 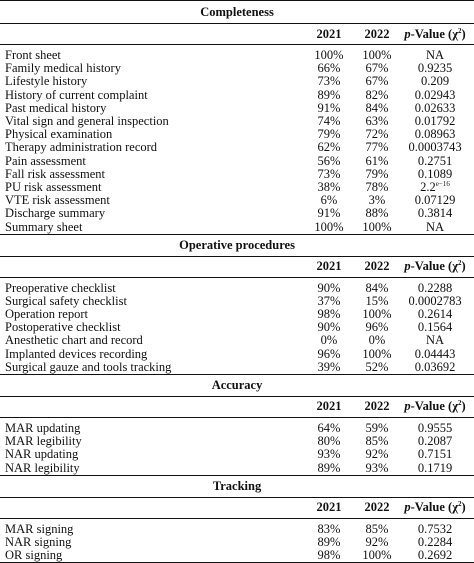 What do you see at coordinates (435, 541) in the screenshot?
I see `p-value-text: 0.2284` at bounding box center [435, 541].